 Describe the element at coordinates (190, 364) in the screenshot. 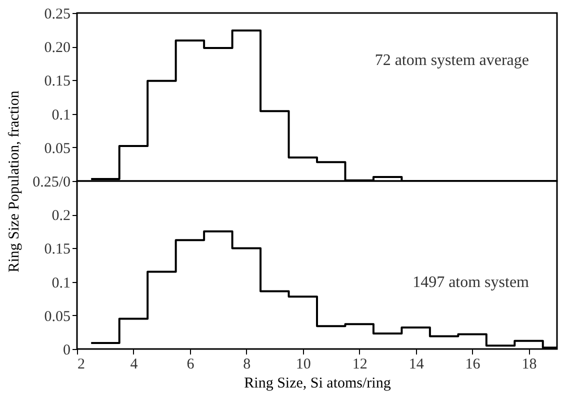

I see `x-tick-label: 6` at that location.